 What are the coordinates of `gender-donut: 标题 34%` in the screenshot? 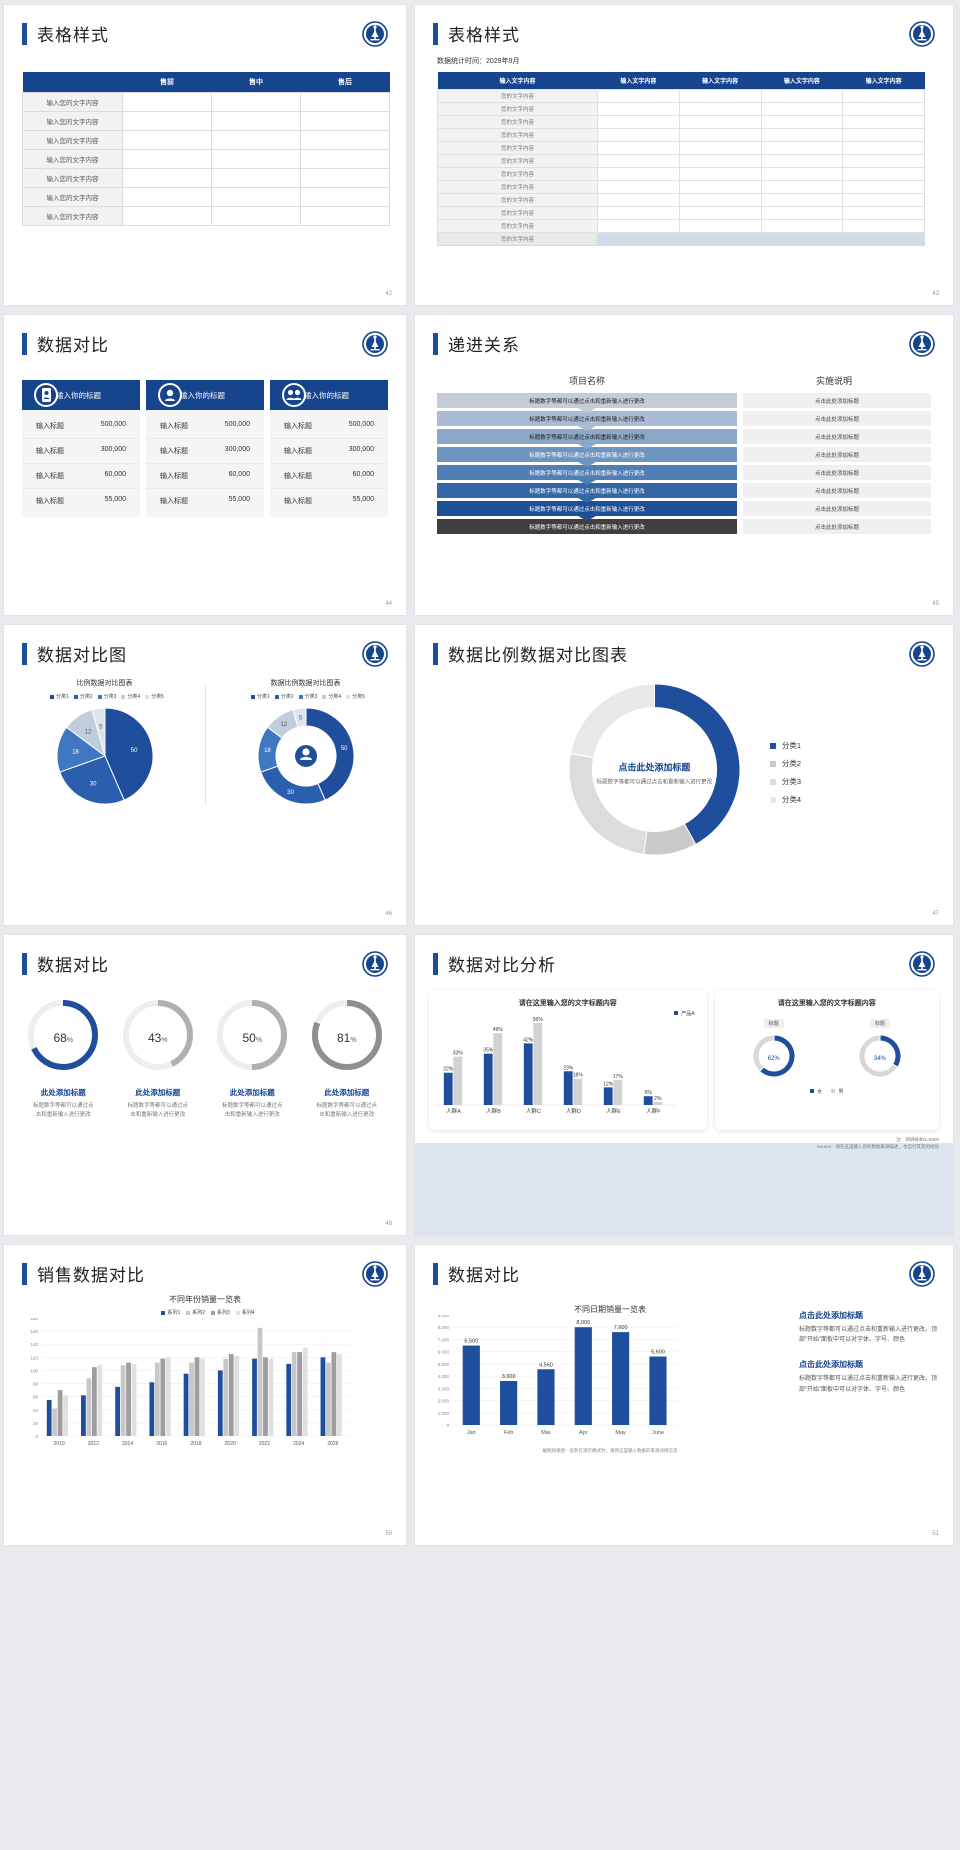 It's located at (880, 1048).